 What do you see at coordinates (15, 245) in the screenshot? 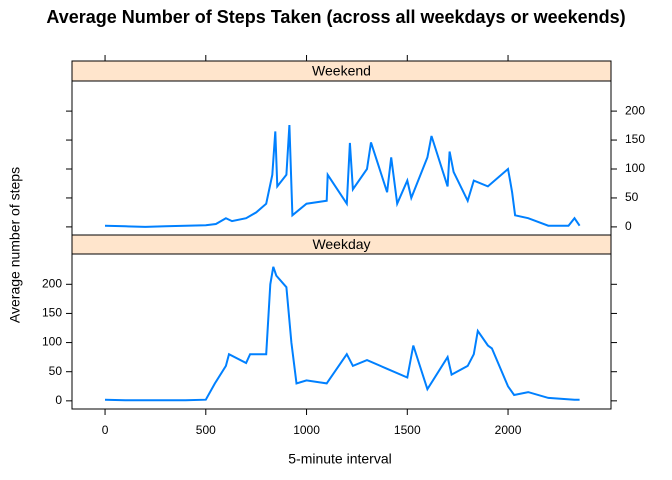
I see `y-axis-label: Average number of steps` at bounding box center [15, 245].